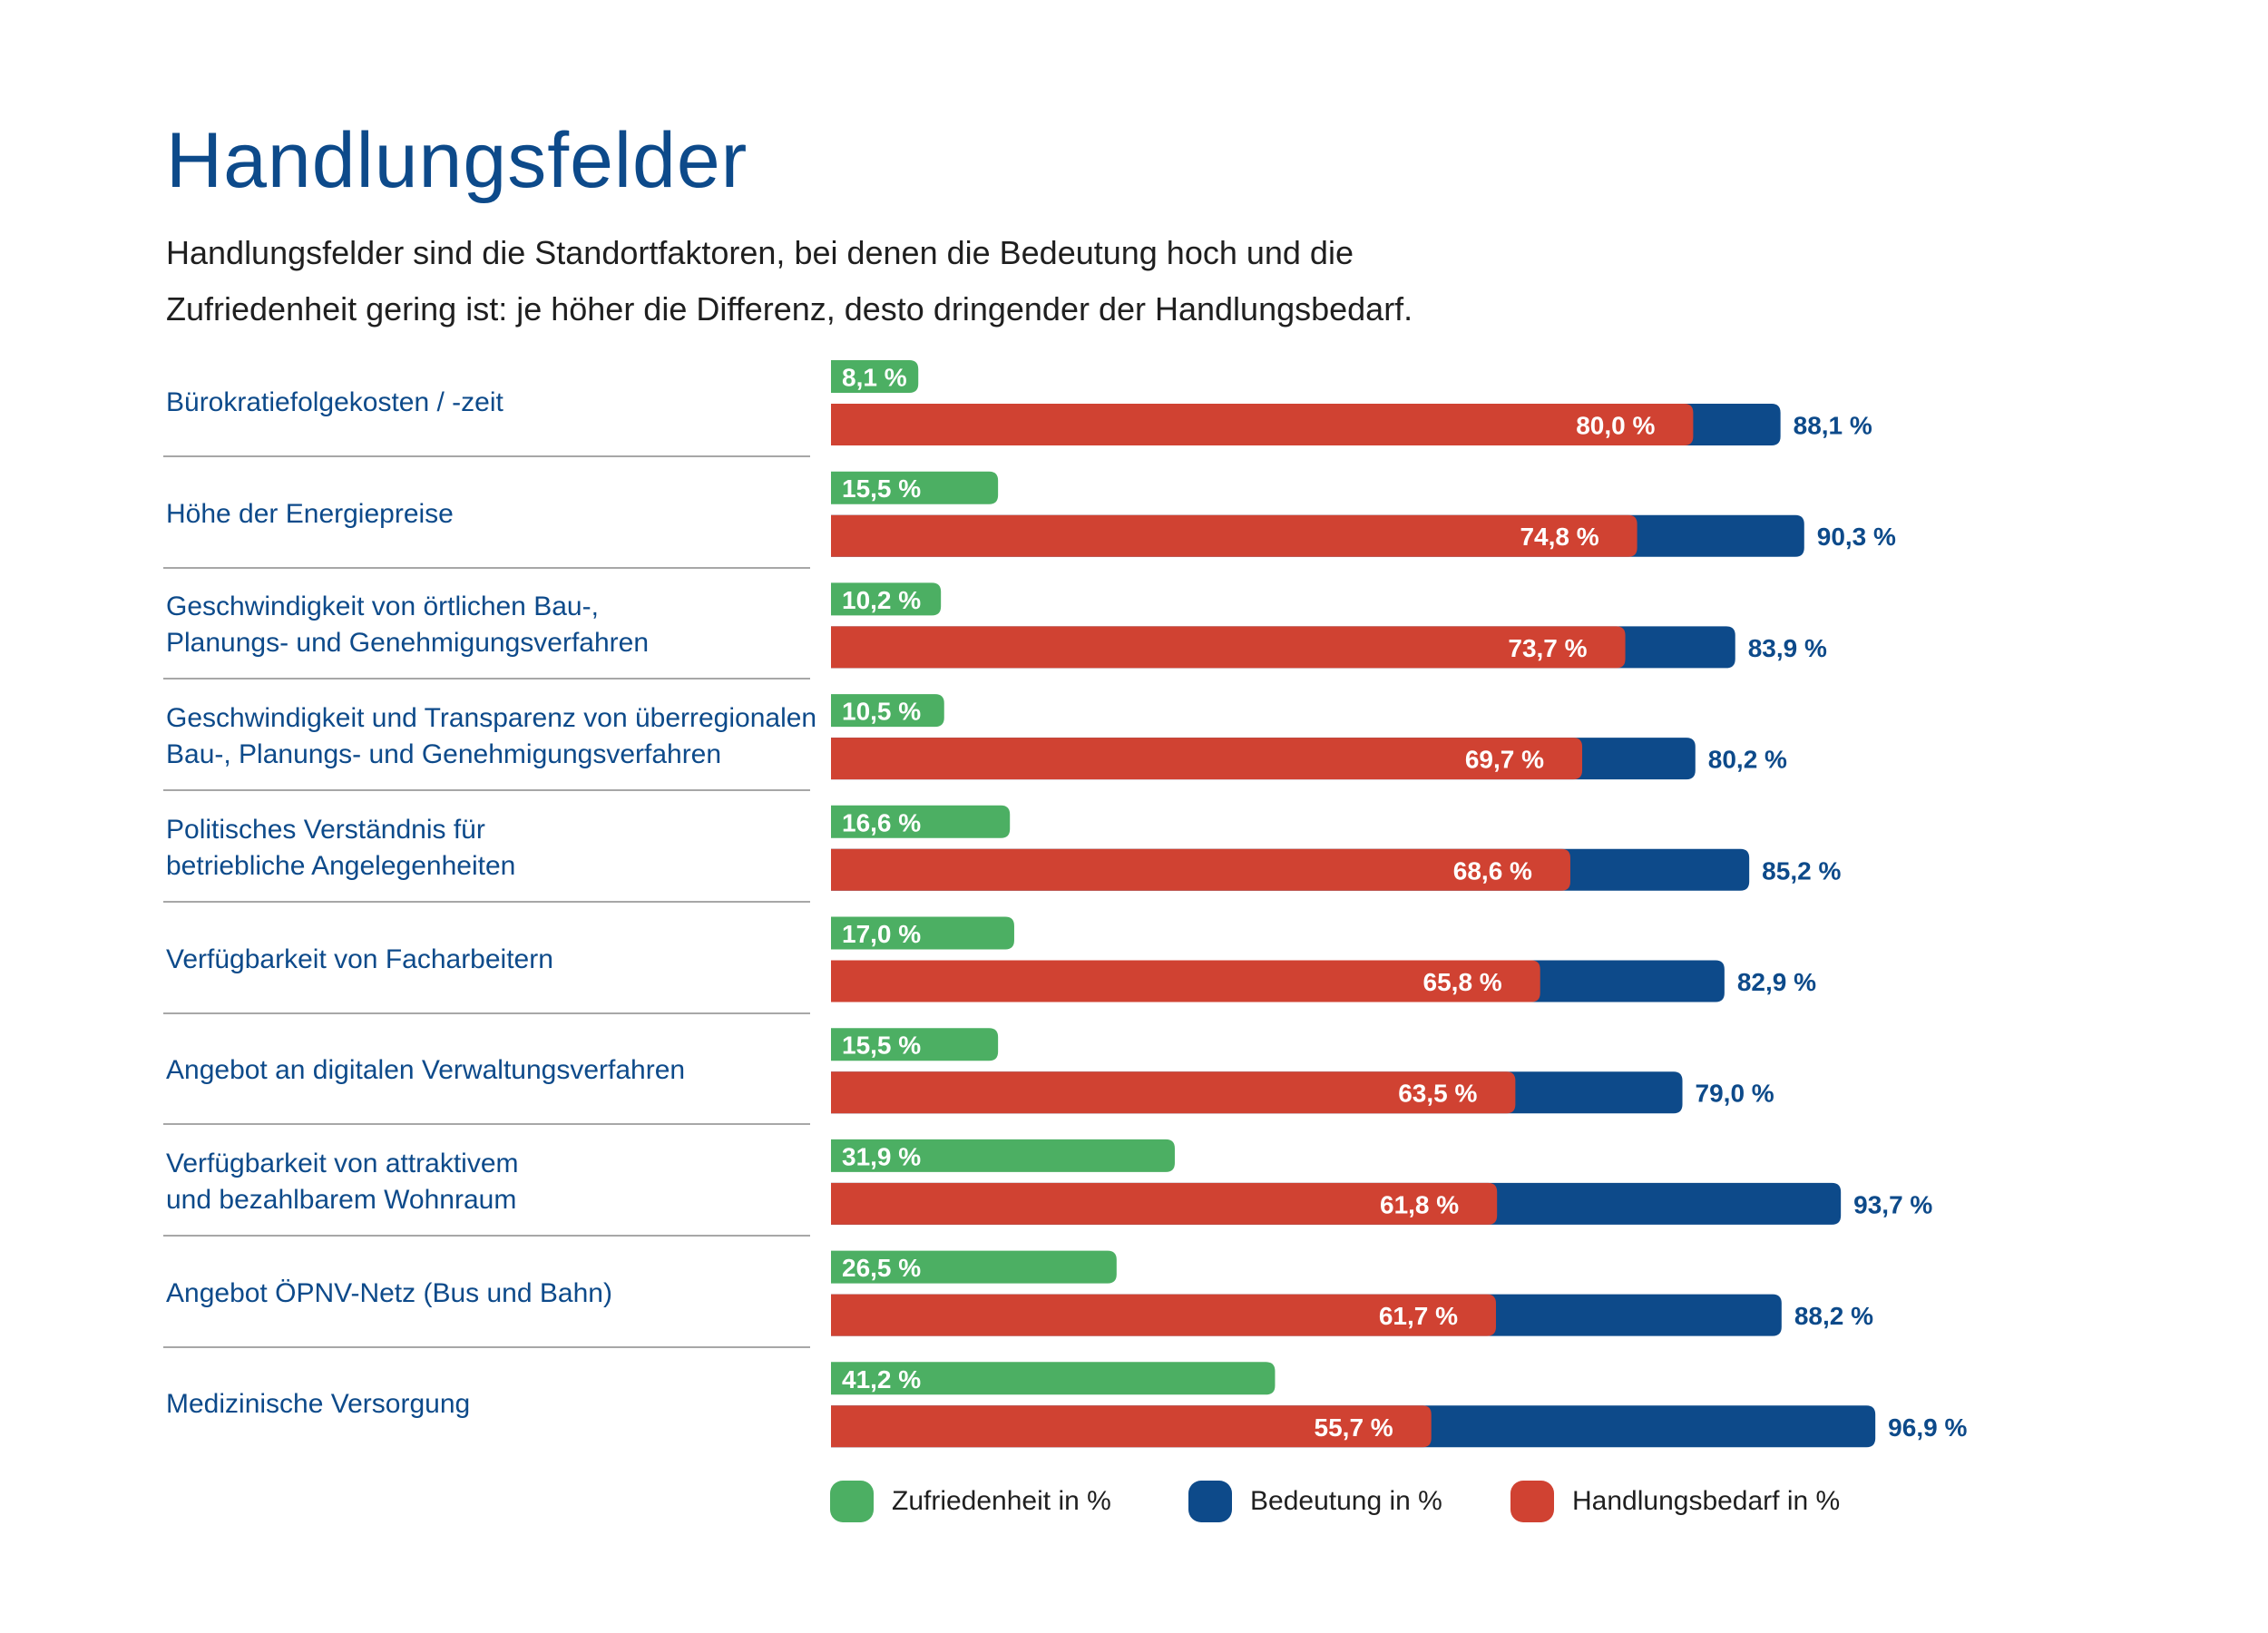 The height and width of the screenshot is (1633, 2268). I want to click on category-label-line: Höhe der Energiepreise, so click(310, 513).